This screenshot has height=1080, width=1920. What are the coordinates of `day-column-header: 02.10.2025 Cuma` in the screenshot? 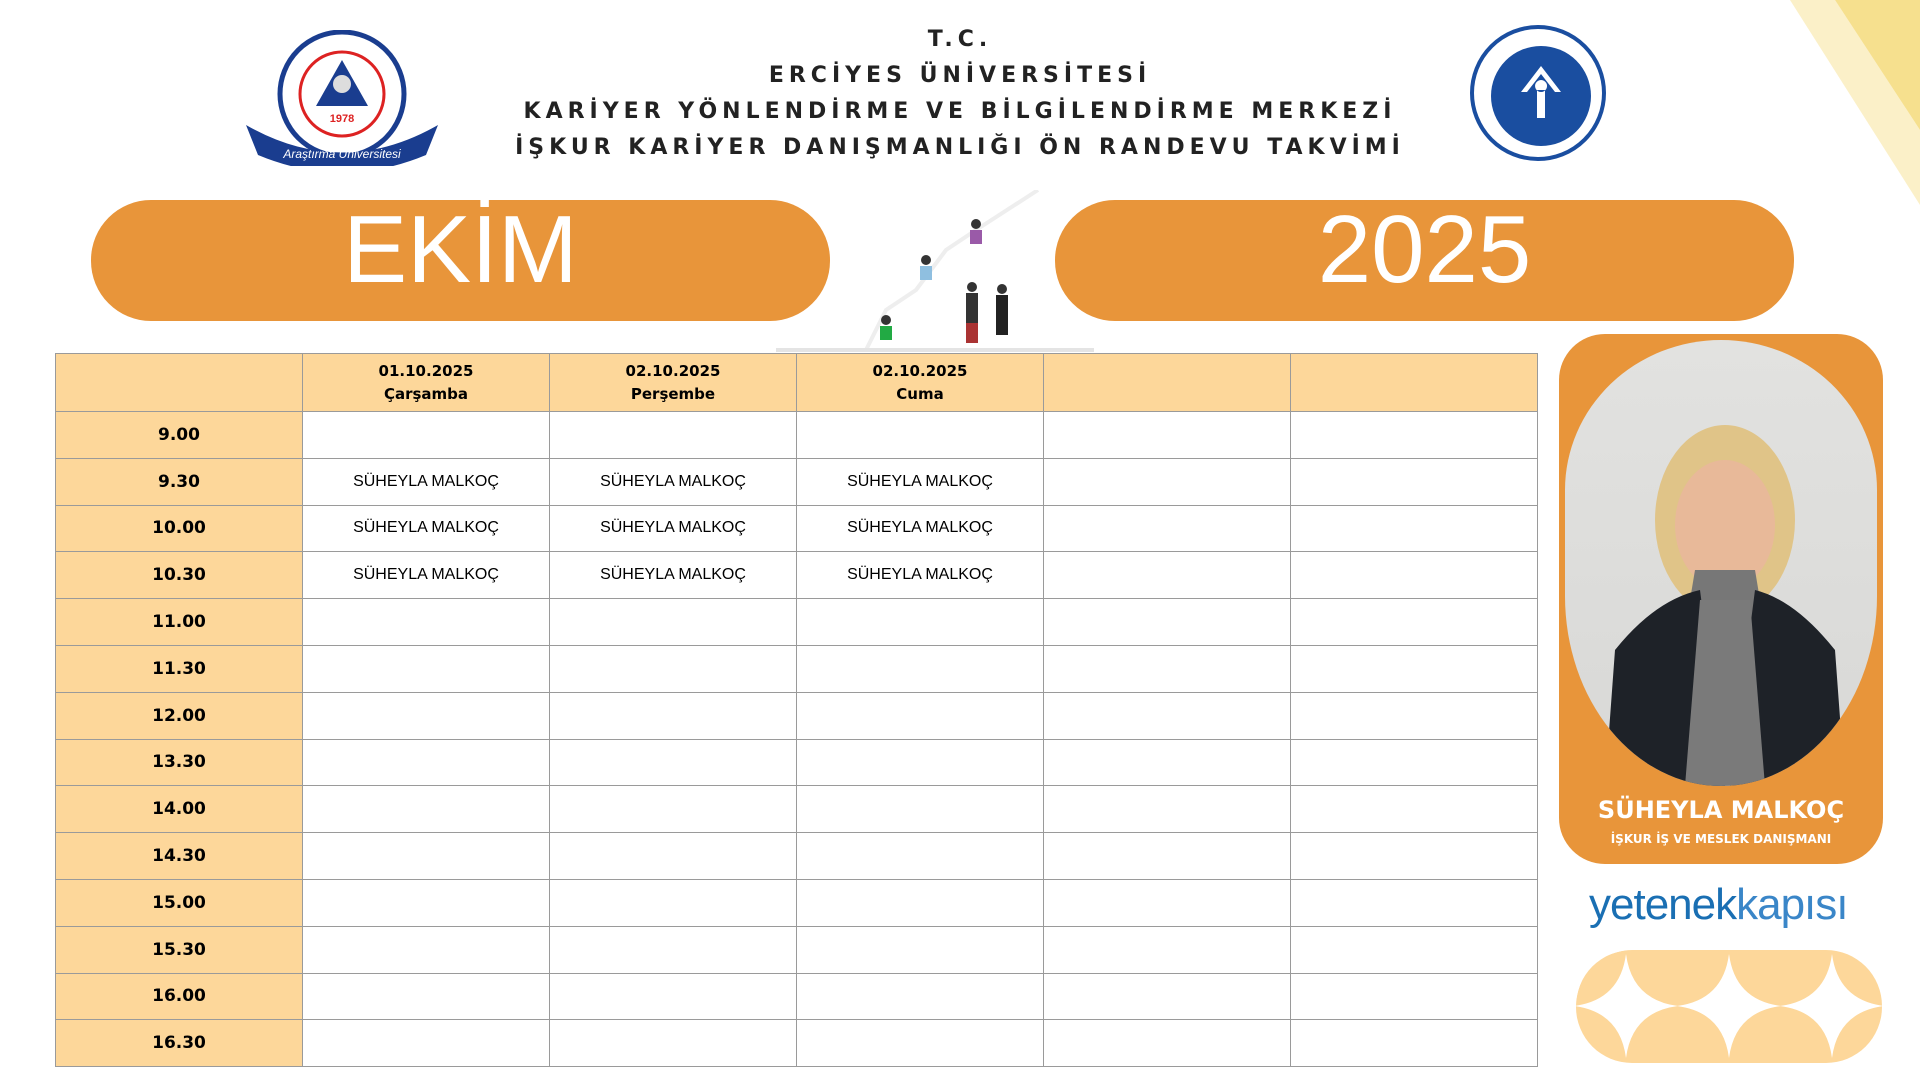 It's located at (920, 382).